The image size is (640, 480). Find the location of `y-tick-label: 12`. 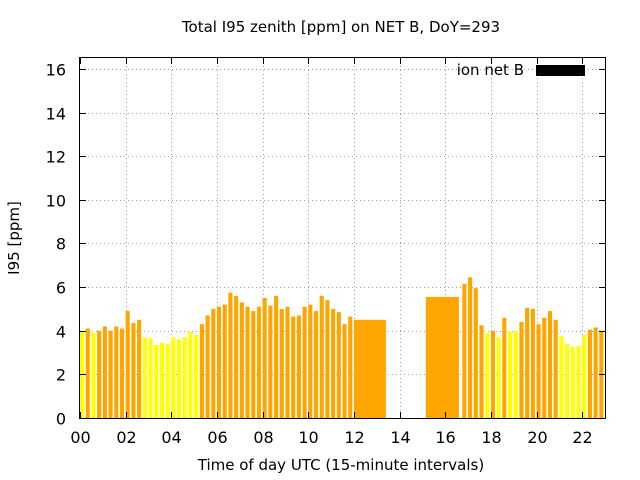

y-tick-label: 12 is located at coordinates (56, 157).